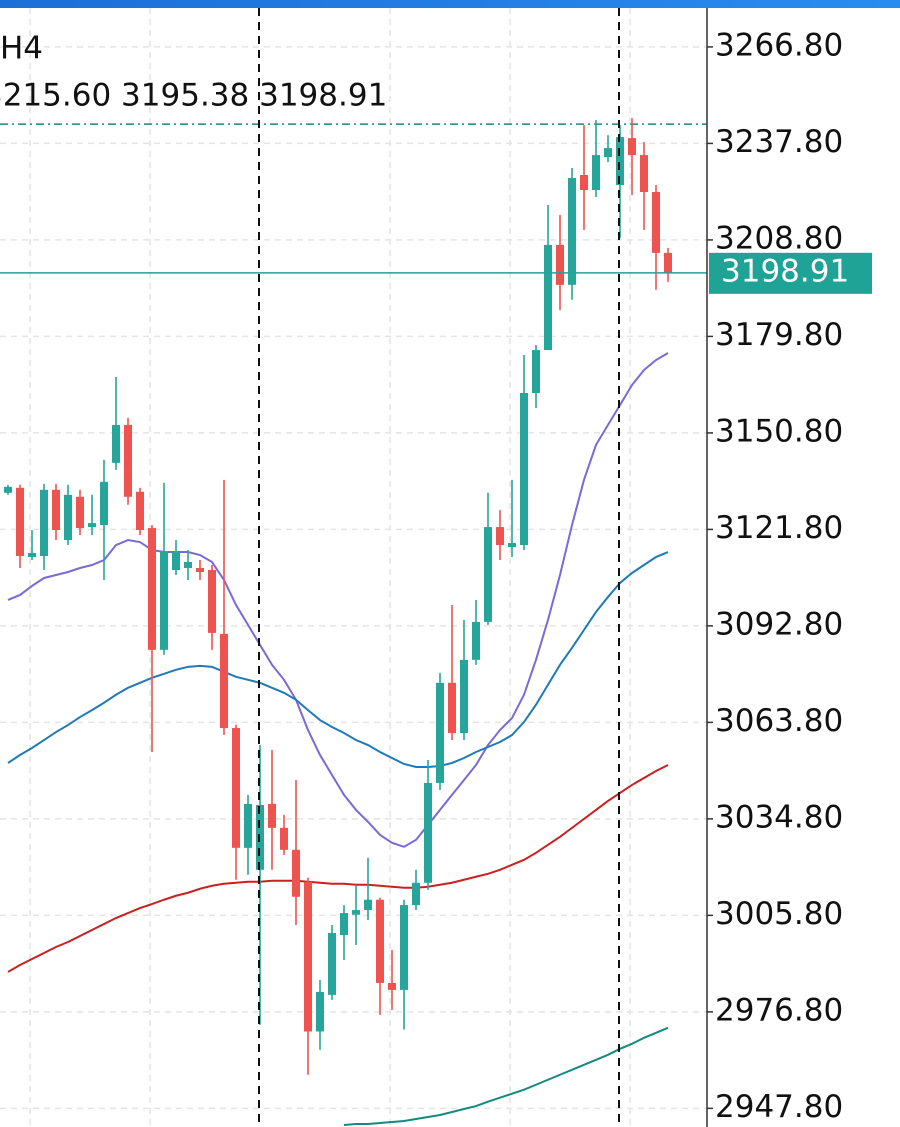 This screenshot has height=1127, width=900. What do you see at coordinates (779, 45) in the screenshot?
I see `y-tick-label: 3266.80` at bounding box center [779, 45].